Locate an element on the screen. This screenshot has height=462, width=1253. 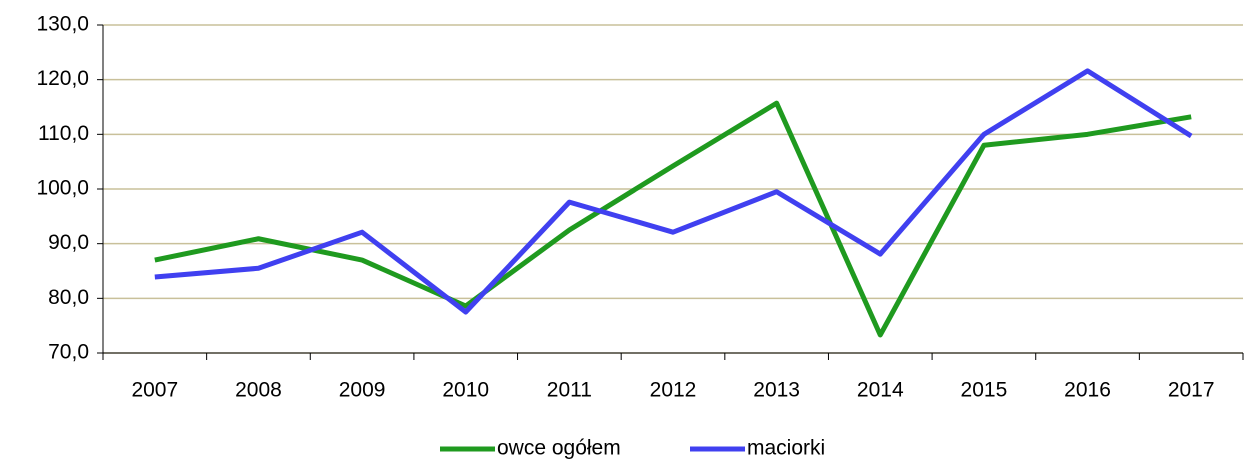
x-tick-label: 2014 is located at coordinates (880, 390).